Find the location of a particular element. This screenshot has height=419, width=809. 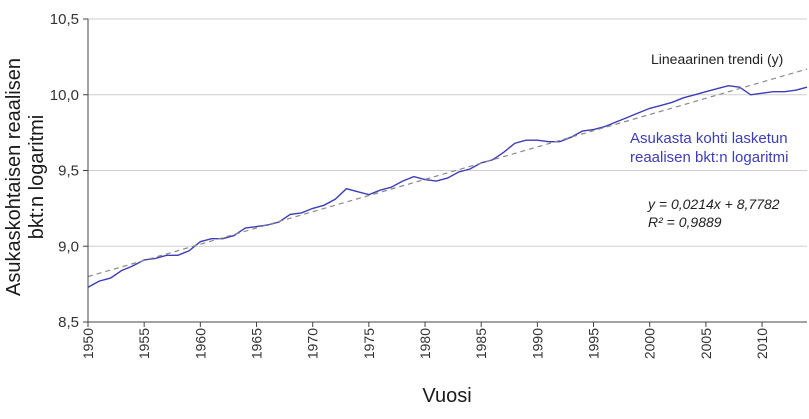

x-tick-label-10: 2000 is located at coordinates (650, 343).